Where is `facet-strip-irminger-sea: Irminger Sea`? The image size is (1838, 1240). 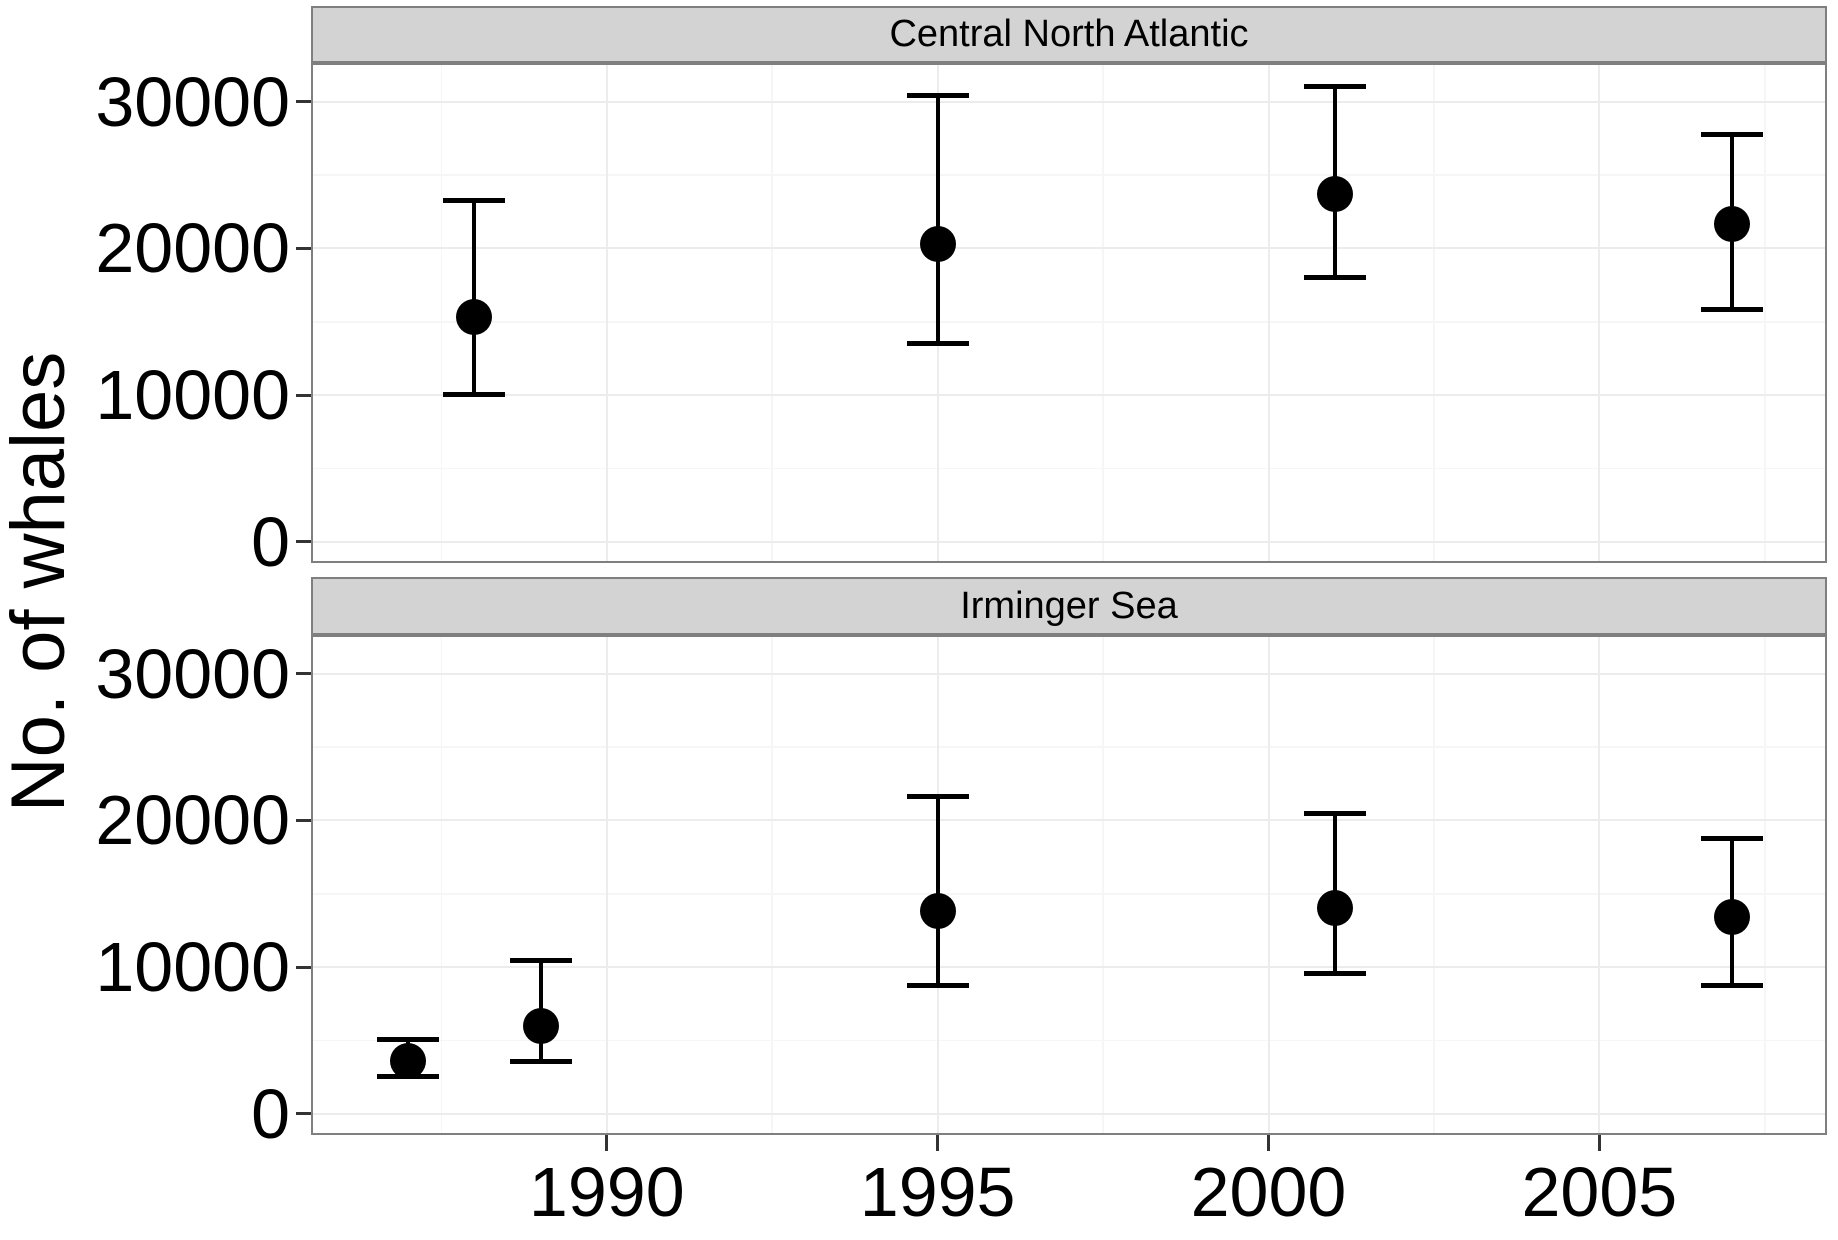
facet-strip-irminger-sea: Irminger Sea is located at coordinates (1069, 606).